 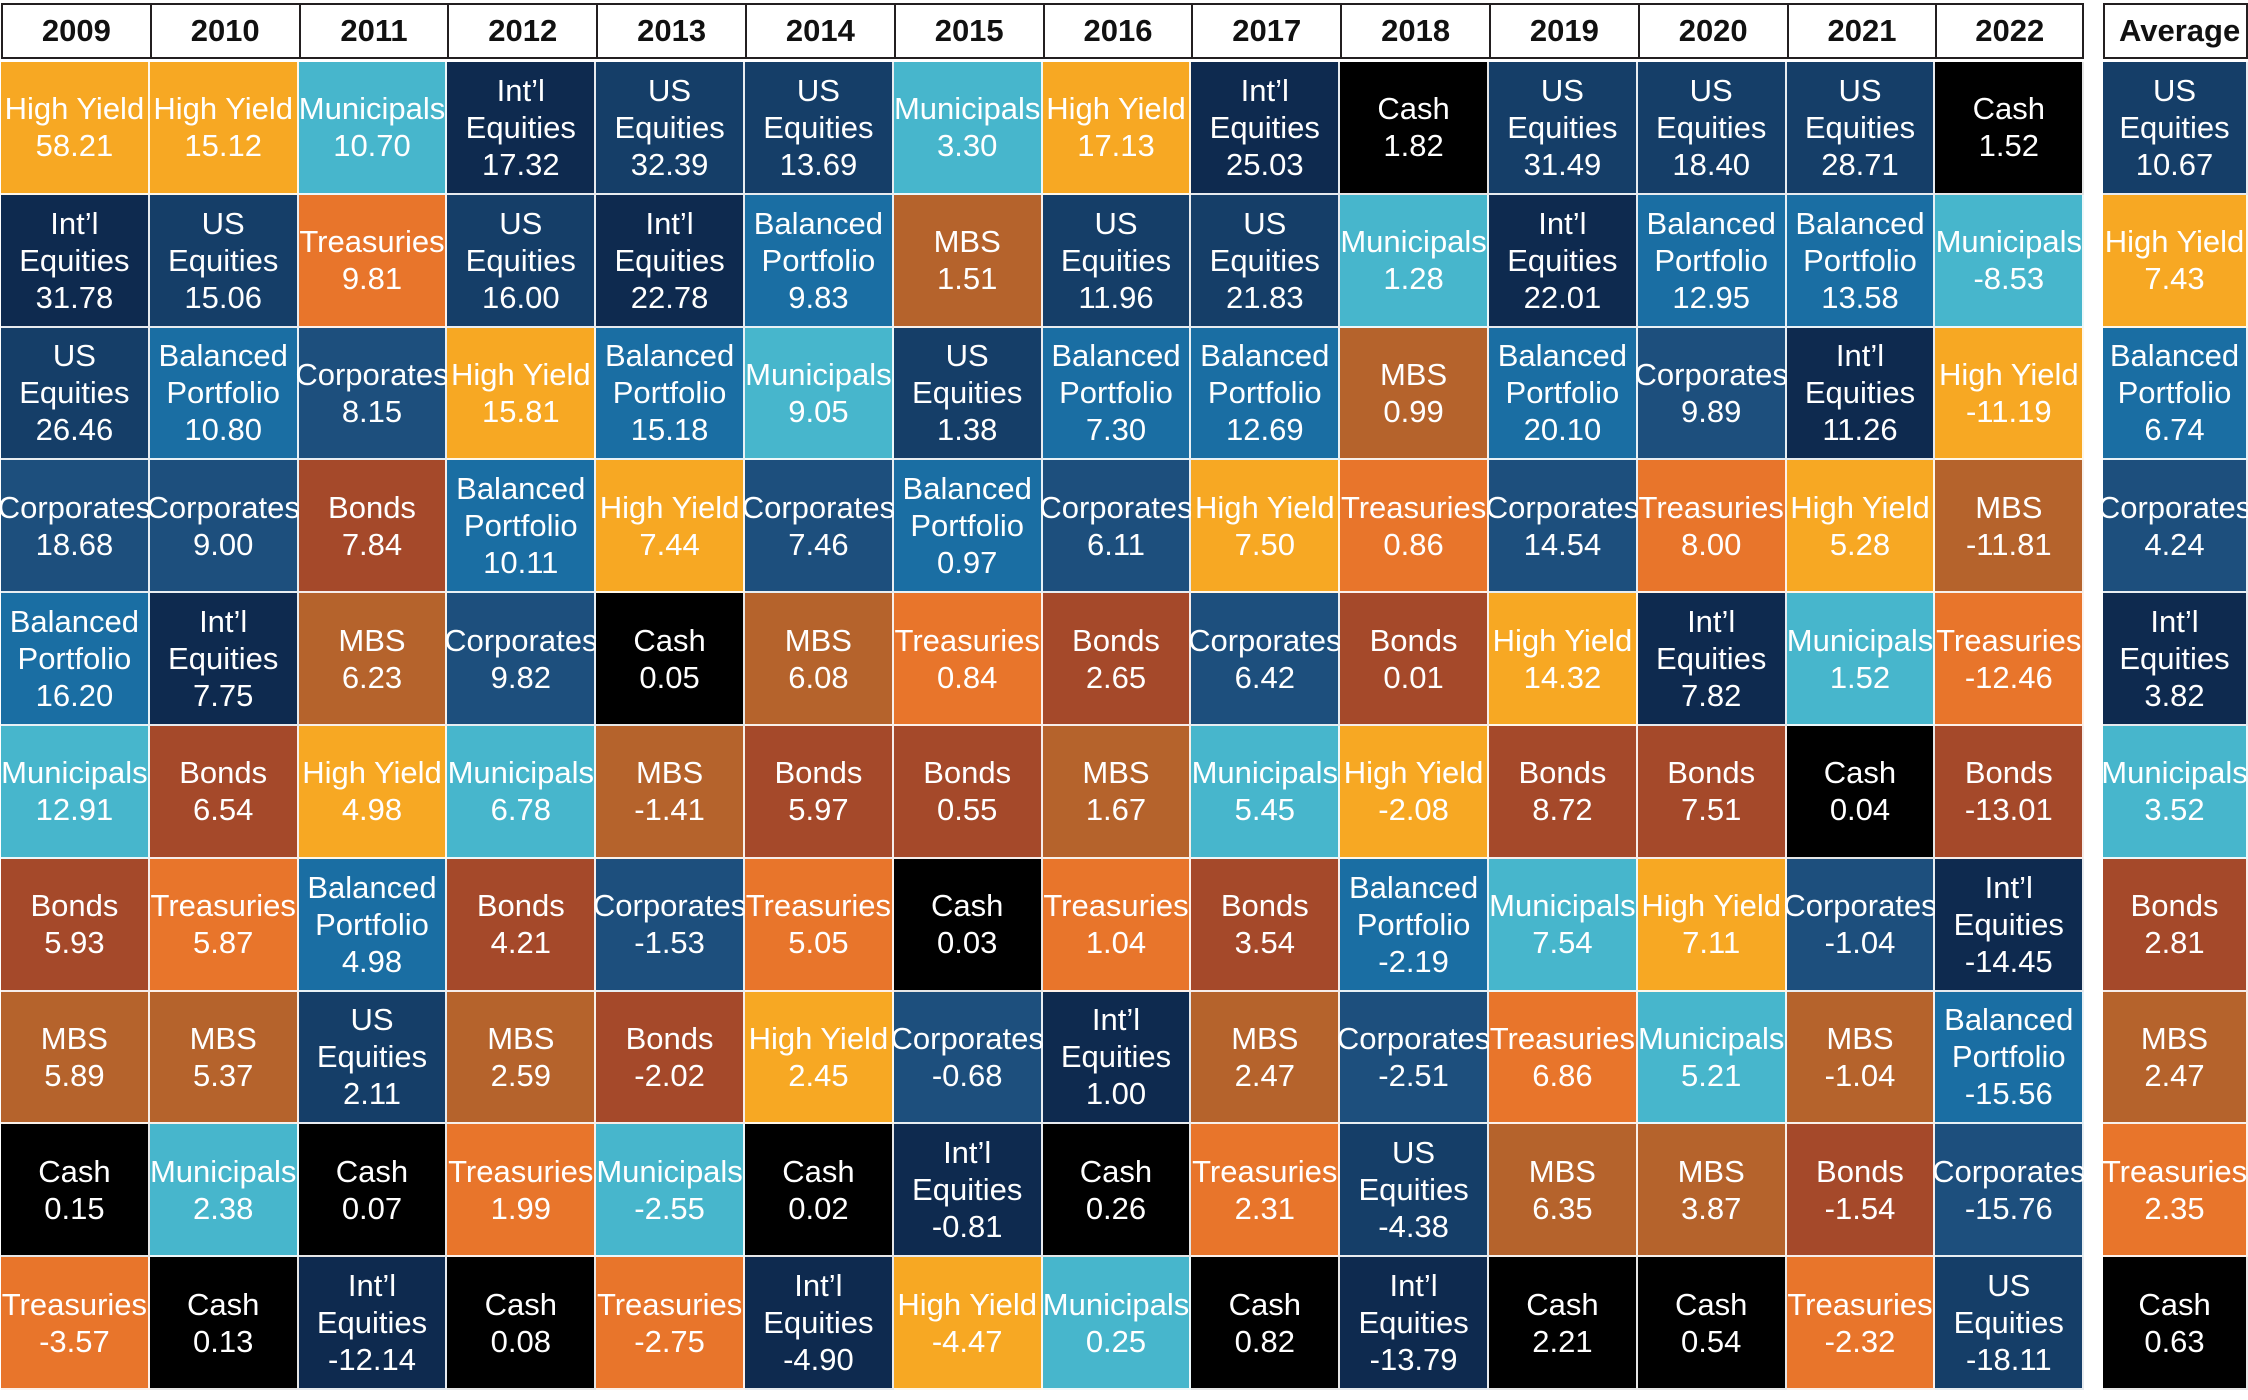 What do you see at coordinates (1711, 810) in the screenshot?
I see `return-value: 7.51` at bounding box center [1711, 810].